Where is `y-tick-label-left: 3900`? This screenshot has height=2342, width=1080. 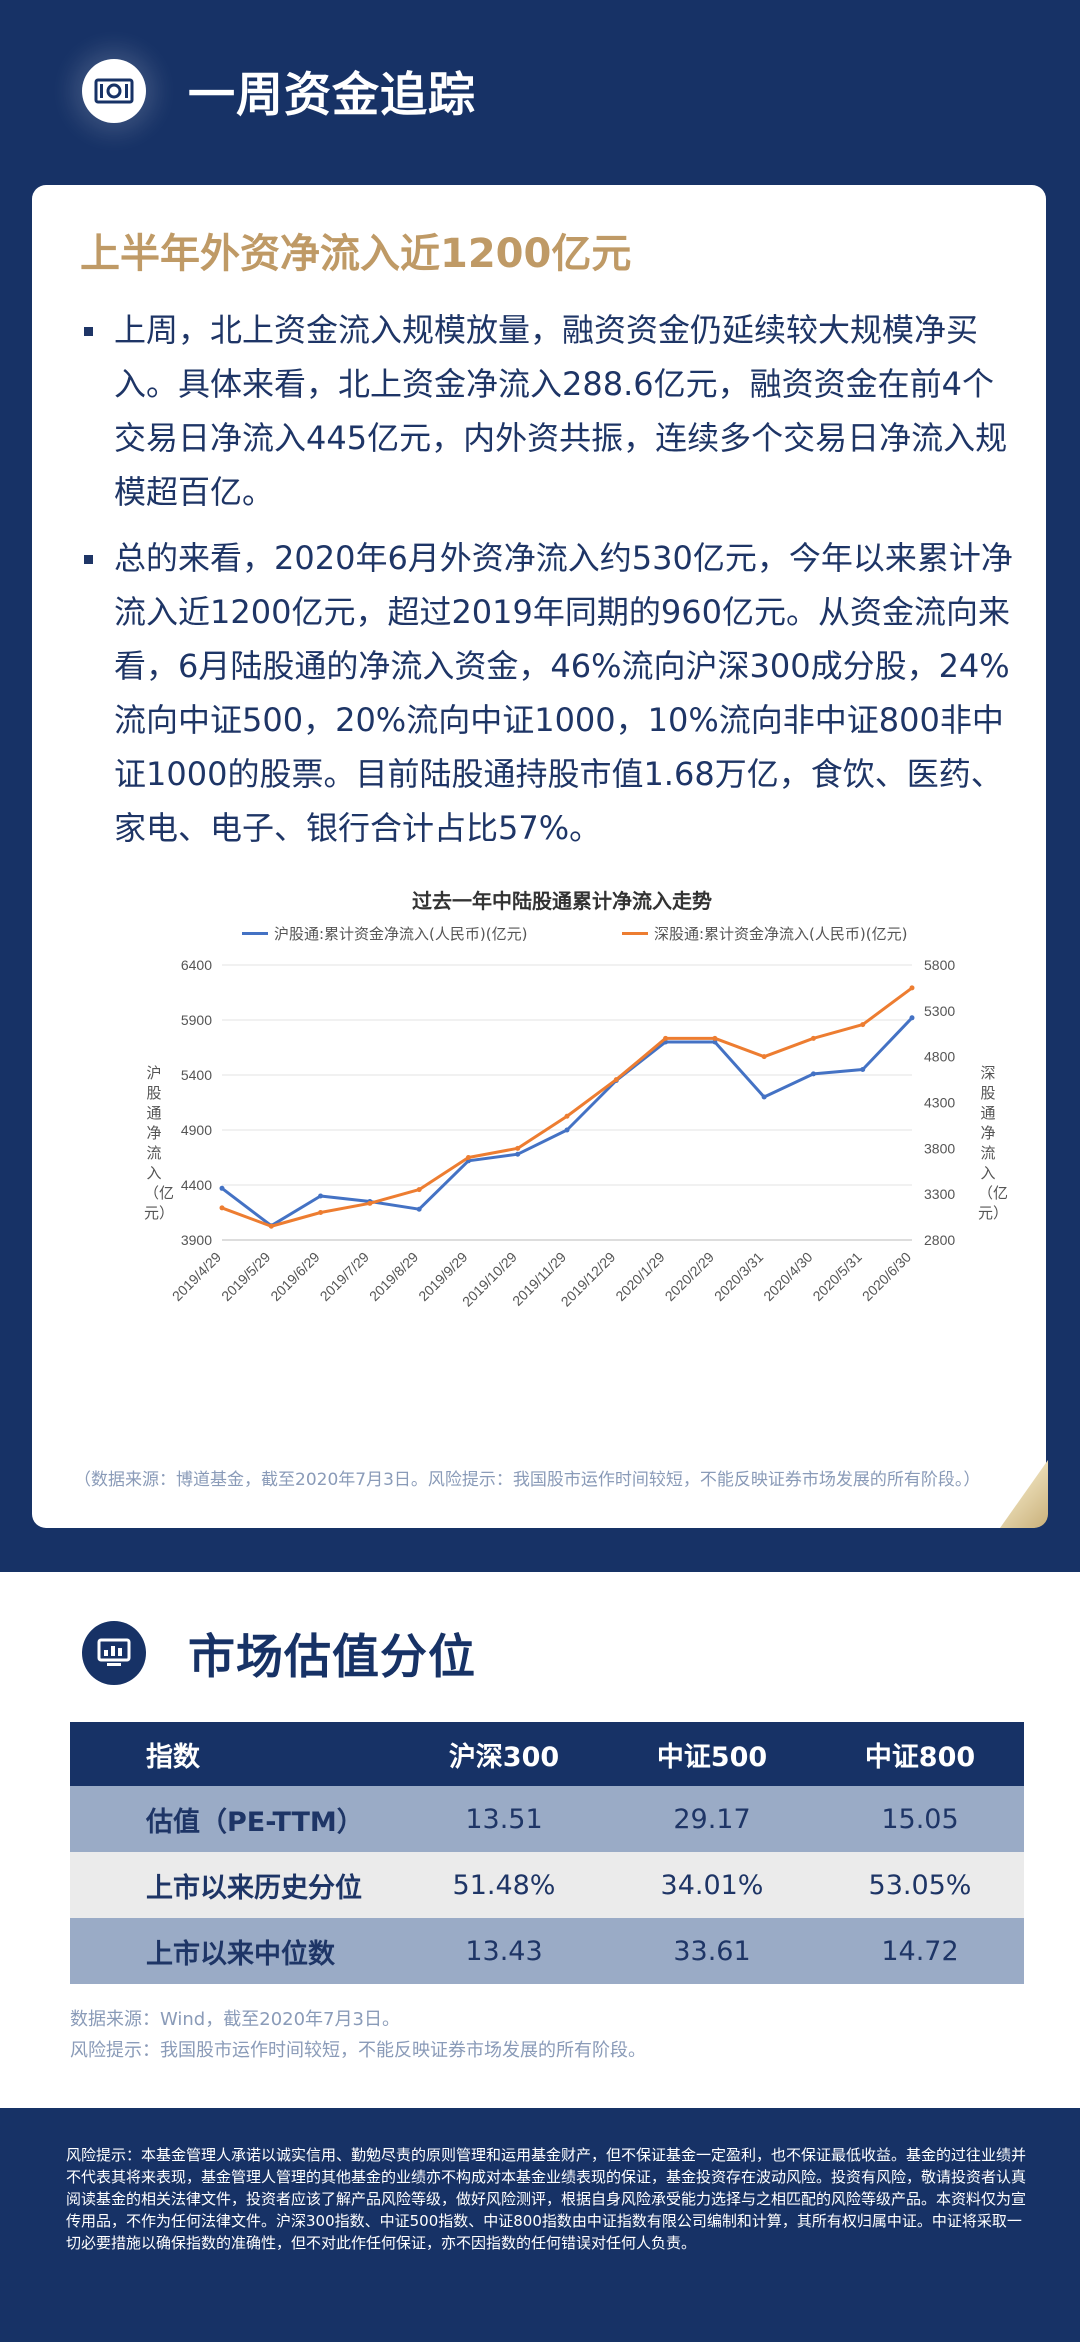
y-tick-label-left: 3900 is located at coordinates (196, 1240).